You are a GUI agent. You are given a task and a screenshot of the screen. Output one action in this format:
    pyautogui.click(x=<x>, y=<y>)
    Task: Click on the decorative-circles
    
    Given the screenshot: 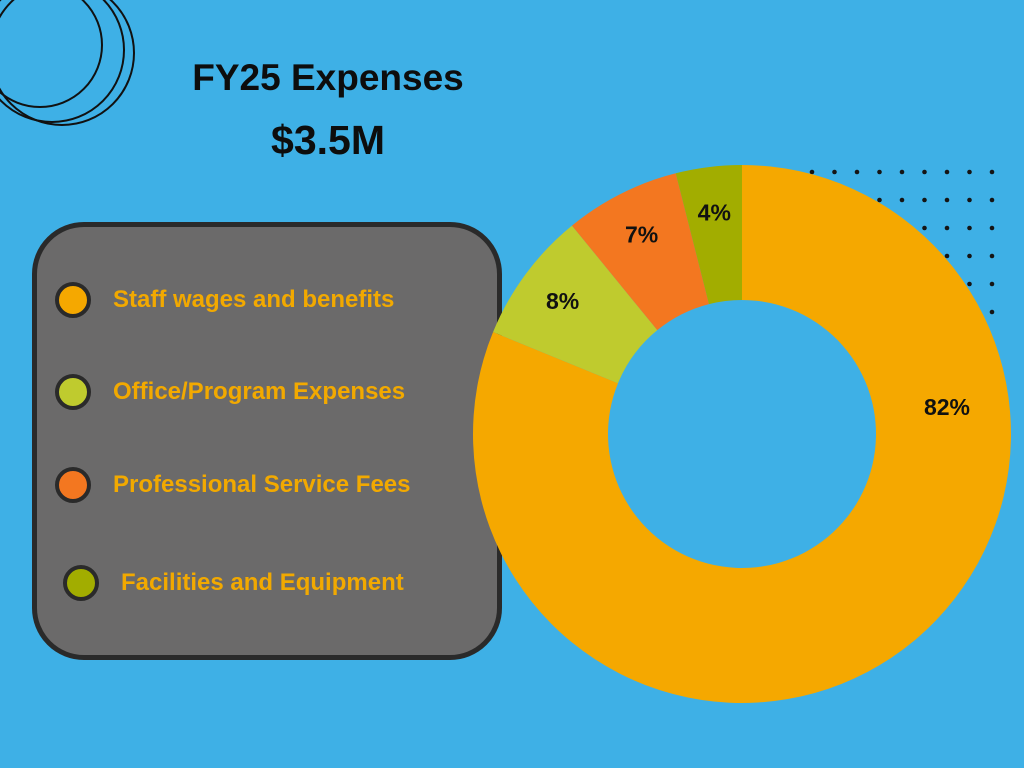 What is the action you would take?
    pyautogui.click(x=67, y=63)
    